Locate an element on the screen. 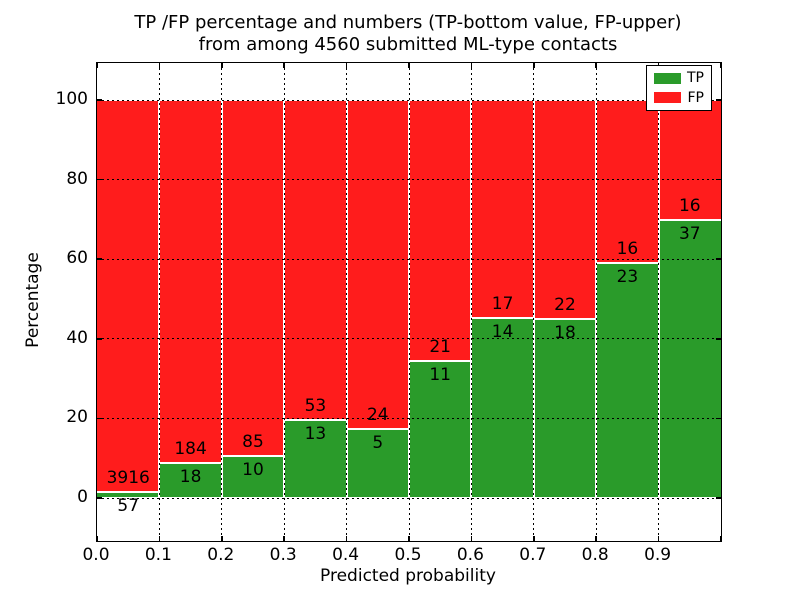  x-tick-label: 0.2 is located at coordinates (221, 555).